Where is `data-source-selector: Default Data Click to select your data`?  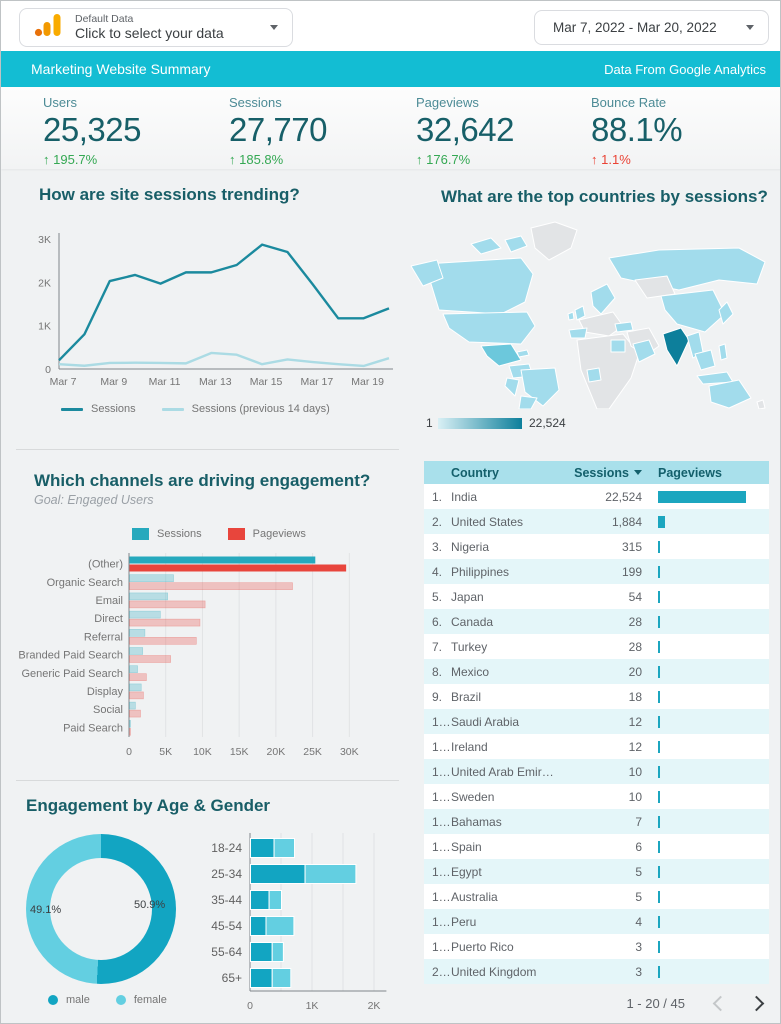
data-source-selector: Default Data Click to select your data is located at coordinates (156, 27).